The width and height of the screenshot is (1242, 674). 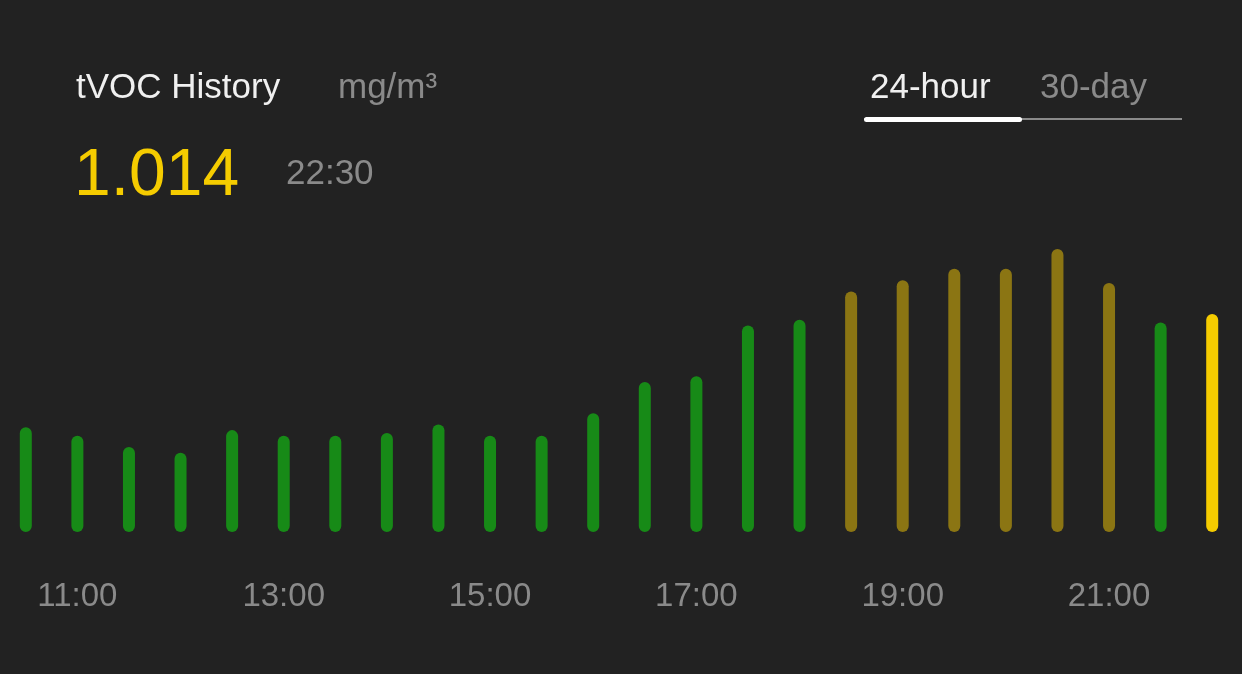 What do you see at coordinates (930, 86) in the screenshot?
I see `text: 24-hour` at bounding box center [930, 86].